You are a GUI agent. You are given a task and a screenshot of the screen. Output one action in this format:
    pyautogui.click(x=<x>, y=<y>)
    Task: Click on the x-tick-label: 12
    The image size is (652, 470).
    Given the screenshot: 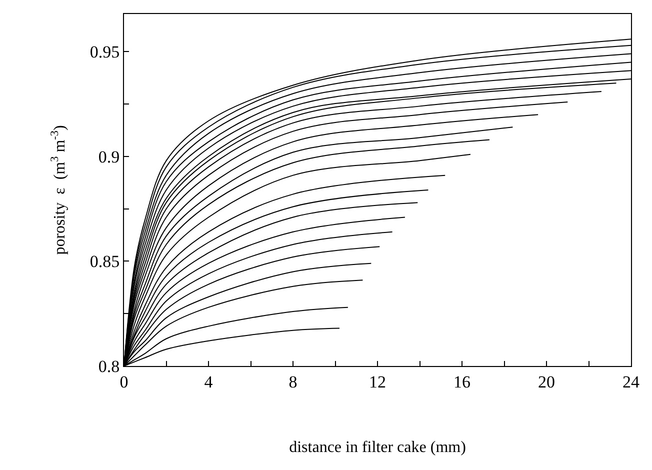 What is the action you would take?
    pyautogui.click(x=377, y=382)
    